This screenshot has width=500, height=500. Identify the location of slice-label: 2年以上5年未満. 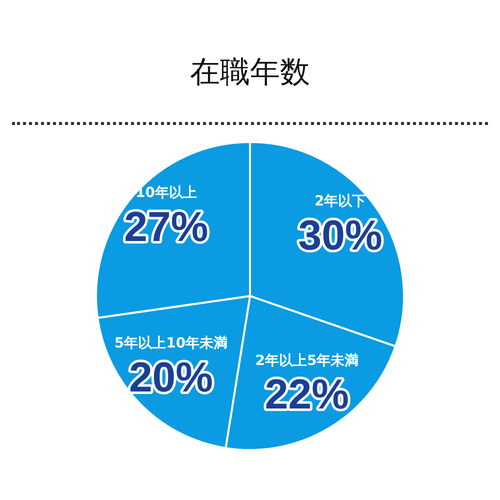
(307, 360).